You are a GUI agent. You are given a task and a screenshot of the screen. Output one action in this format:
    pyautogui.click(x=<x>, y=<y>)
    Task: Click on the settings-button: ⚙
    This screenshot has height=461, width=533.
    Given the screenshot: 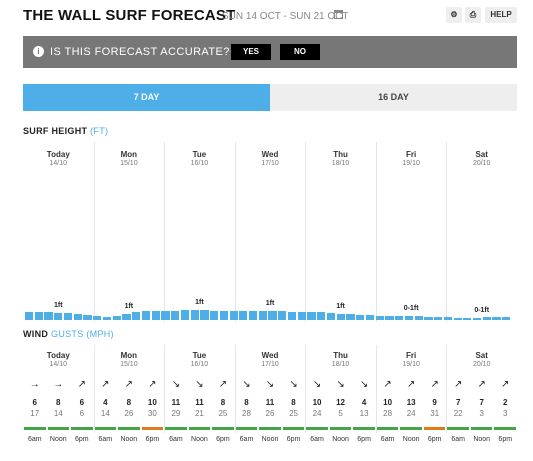 What is the action you would take?
    pyautogui.click(x=454, y=15)
    